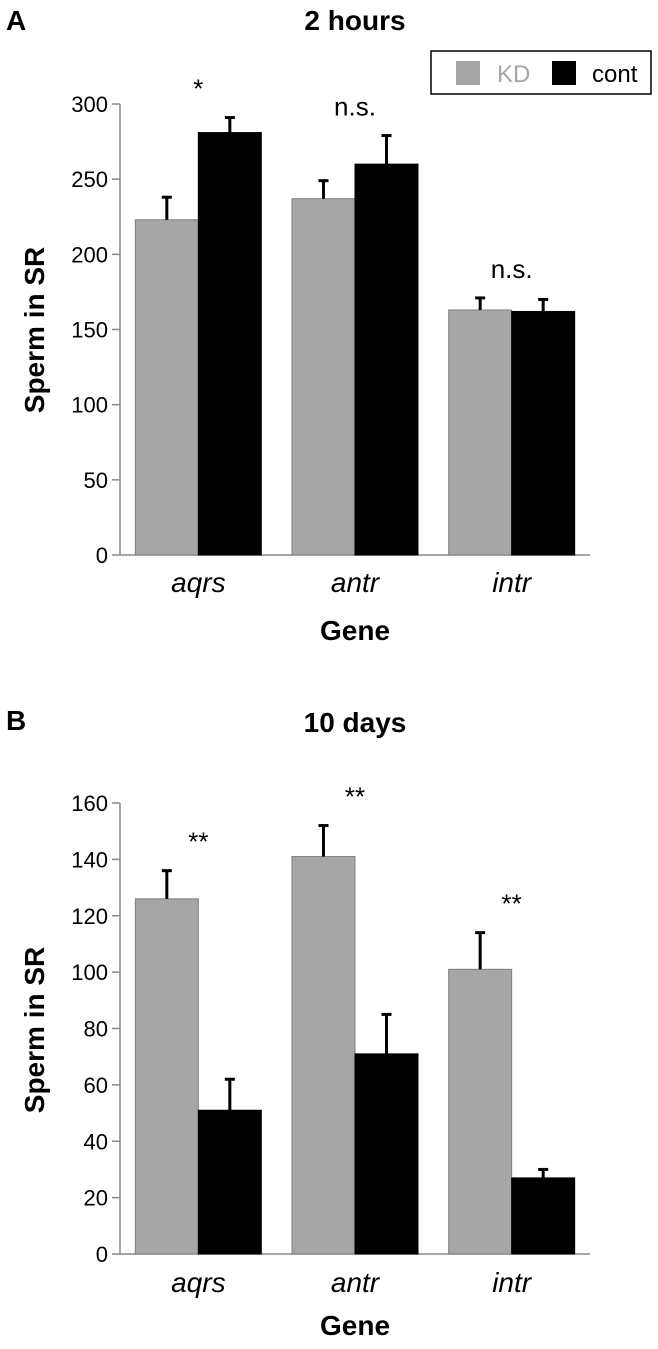 Image resolution: width=658 pixels, height=1349 pixels. Describe the element at coordinates (355, 1325) in the screenshot. I see `x-axis-label-b: Gene` at that location.